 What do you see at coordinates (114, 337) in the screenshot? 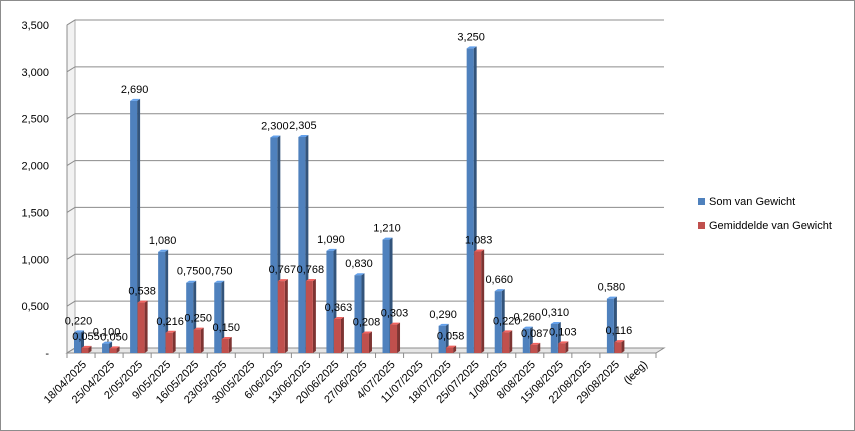
I see `data-label: 0,050` at bounding box center [114, 337].